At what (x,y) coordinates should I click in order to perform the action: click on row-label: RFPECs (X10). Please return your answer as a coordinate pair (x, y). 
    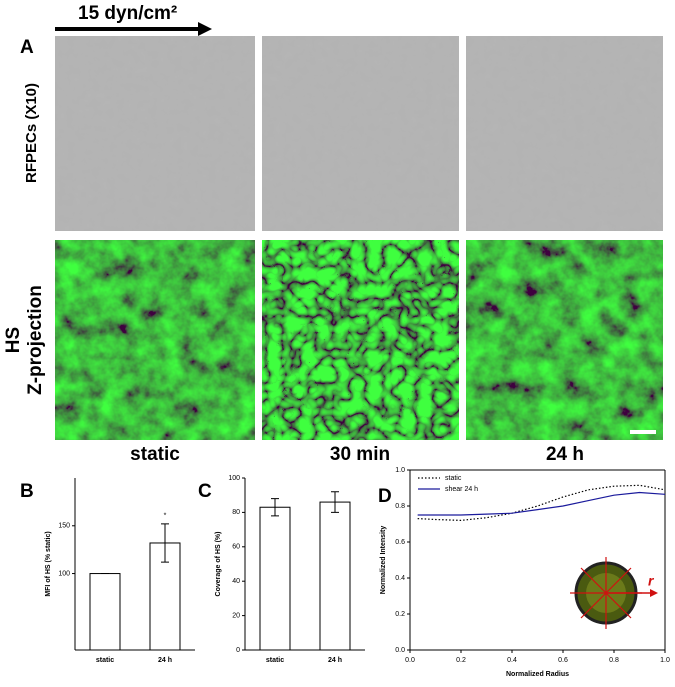
    Looking at the image, I should click on (31, 133).